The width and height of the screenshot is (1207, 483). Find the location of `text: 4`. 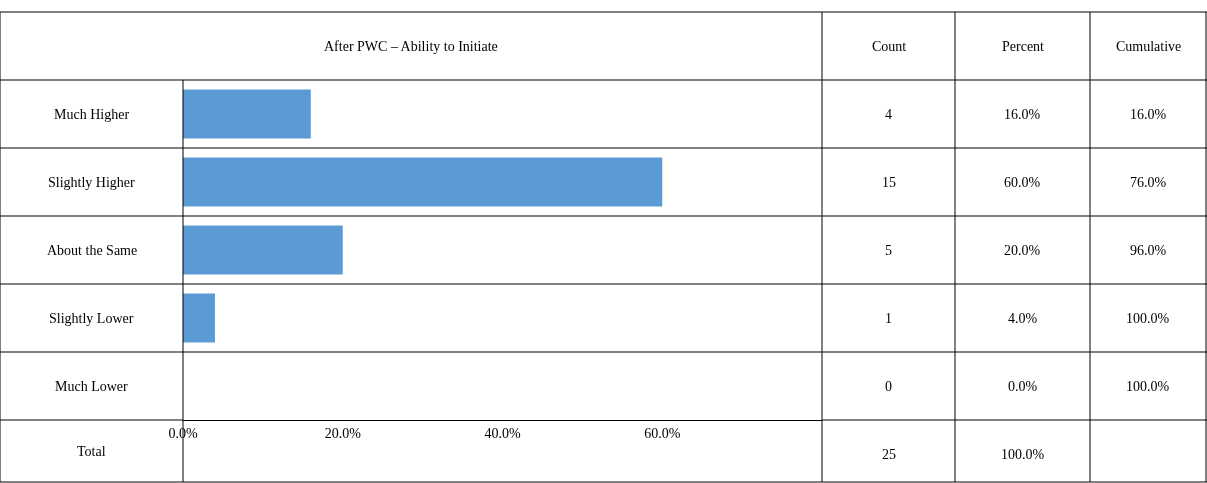

text: 4 is located at coordinates (888, 114).